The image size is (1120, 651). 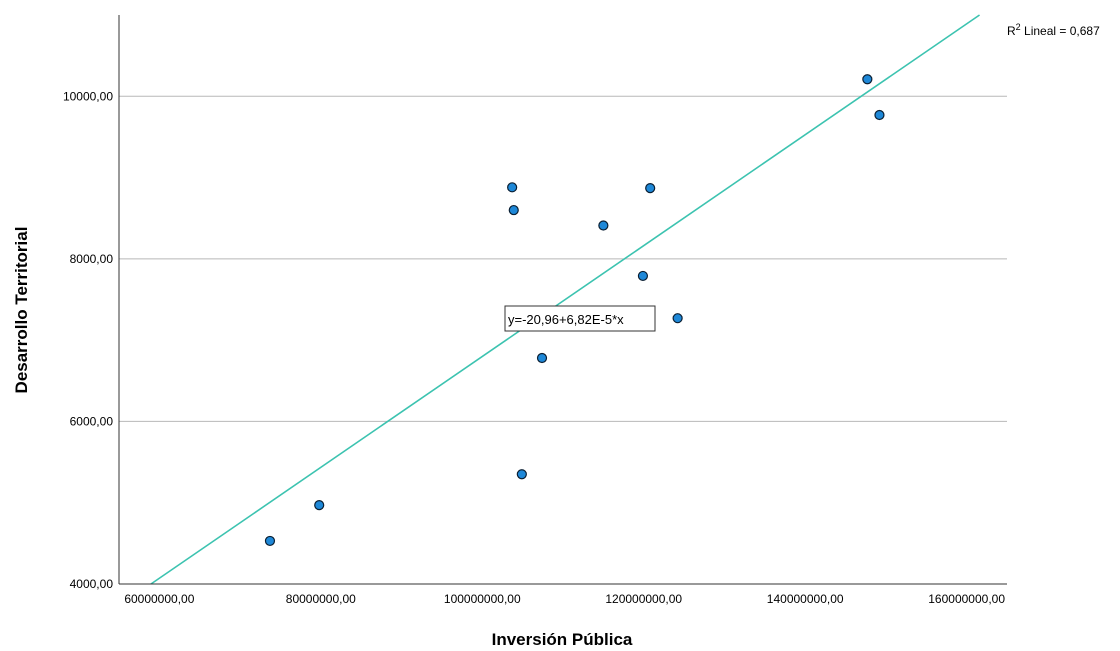 What do you see at coordinates (92, 259) in the screenshot?
I see `y-tick-label: 8000,00` at bounding box center [92, 259].